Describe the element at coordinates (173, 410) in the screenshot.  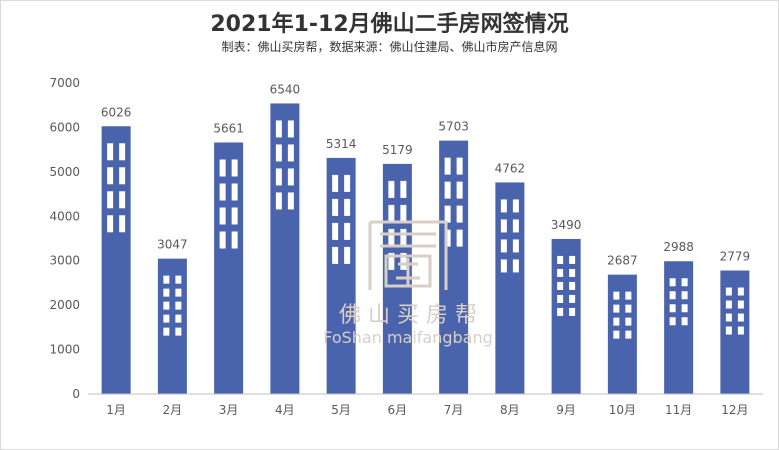
I see `x-tick-label: 2月` at that location.